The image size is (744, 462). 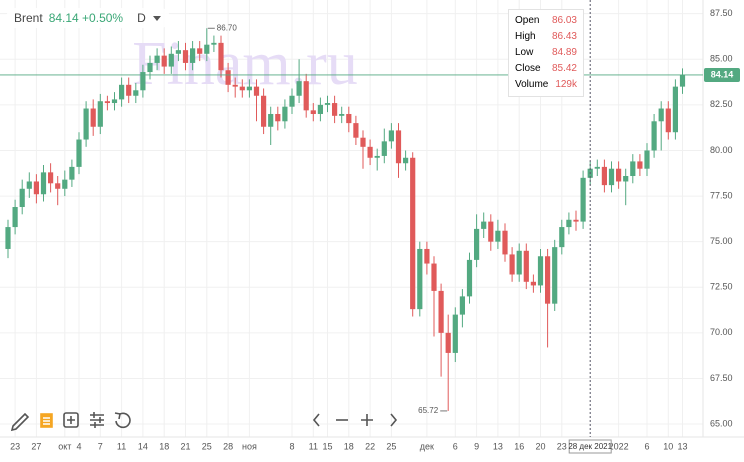 I want to click on x-tick-label: 20, so click(x=540, y=446).